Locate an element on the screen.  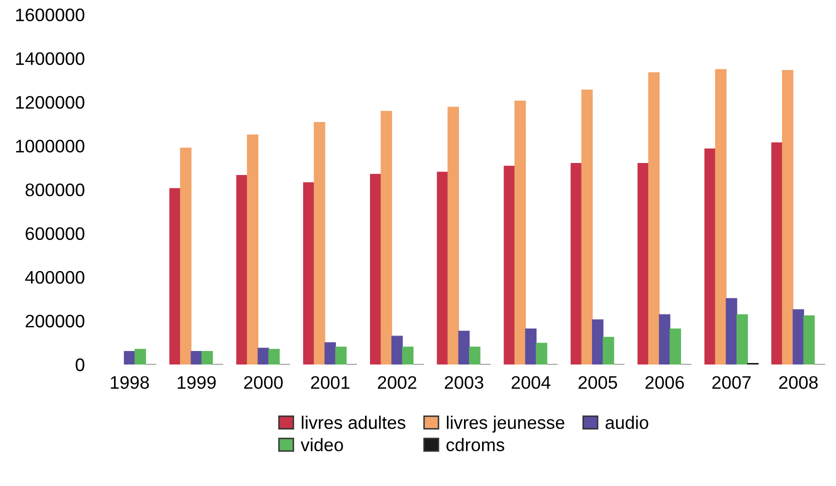
x-tick-label: 1999 is located at coordinates (197, 382).